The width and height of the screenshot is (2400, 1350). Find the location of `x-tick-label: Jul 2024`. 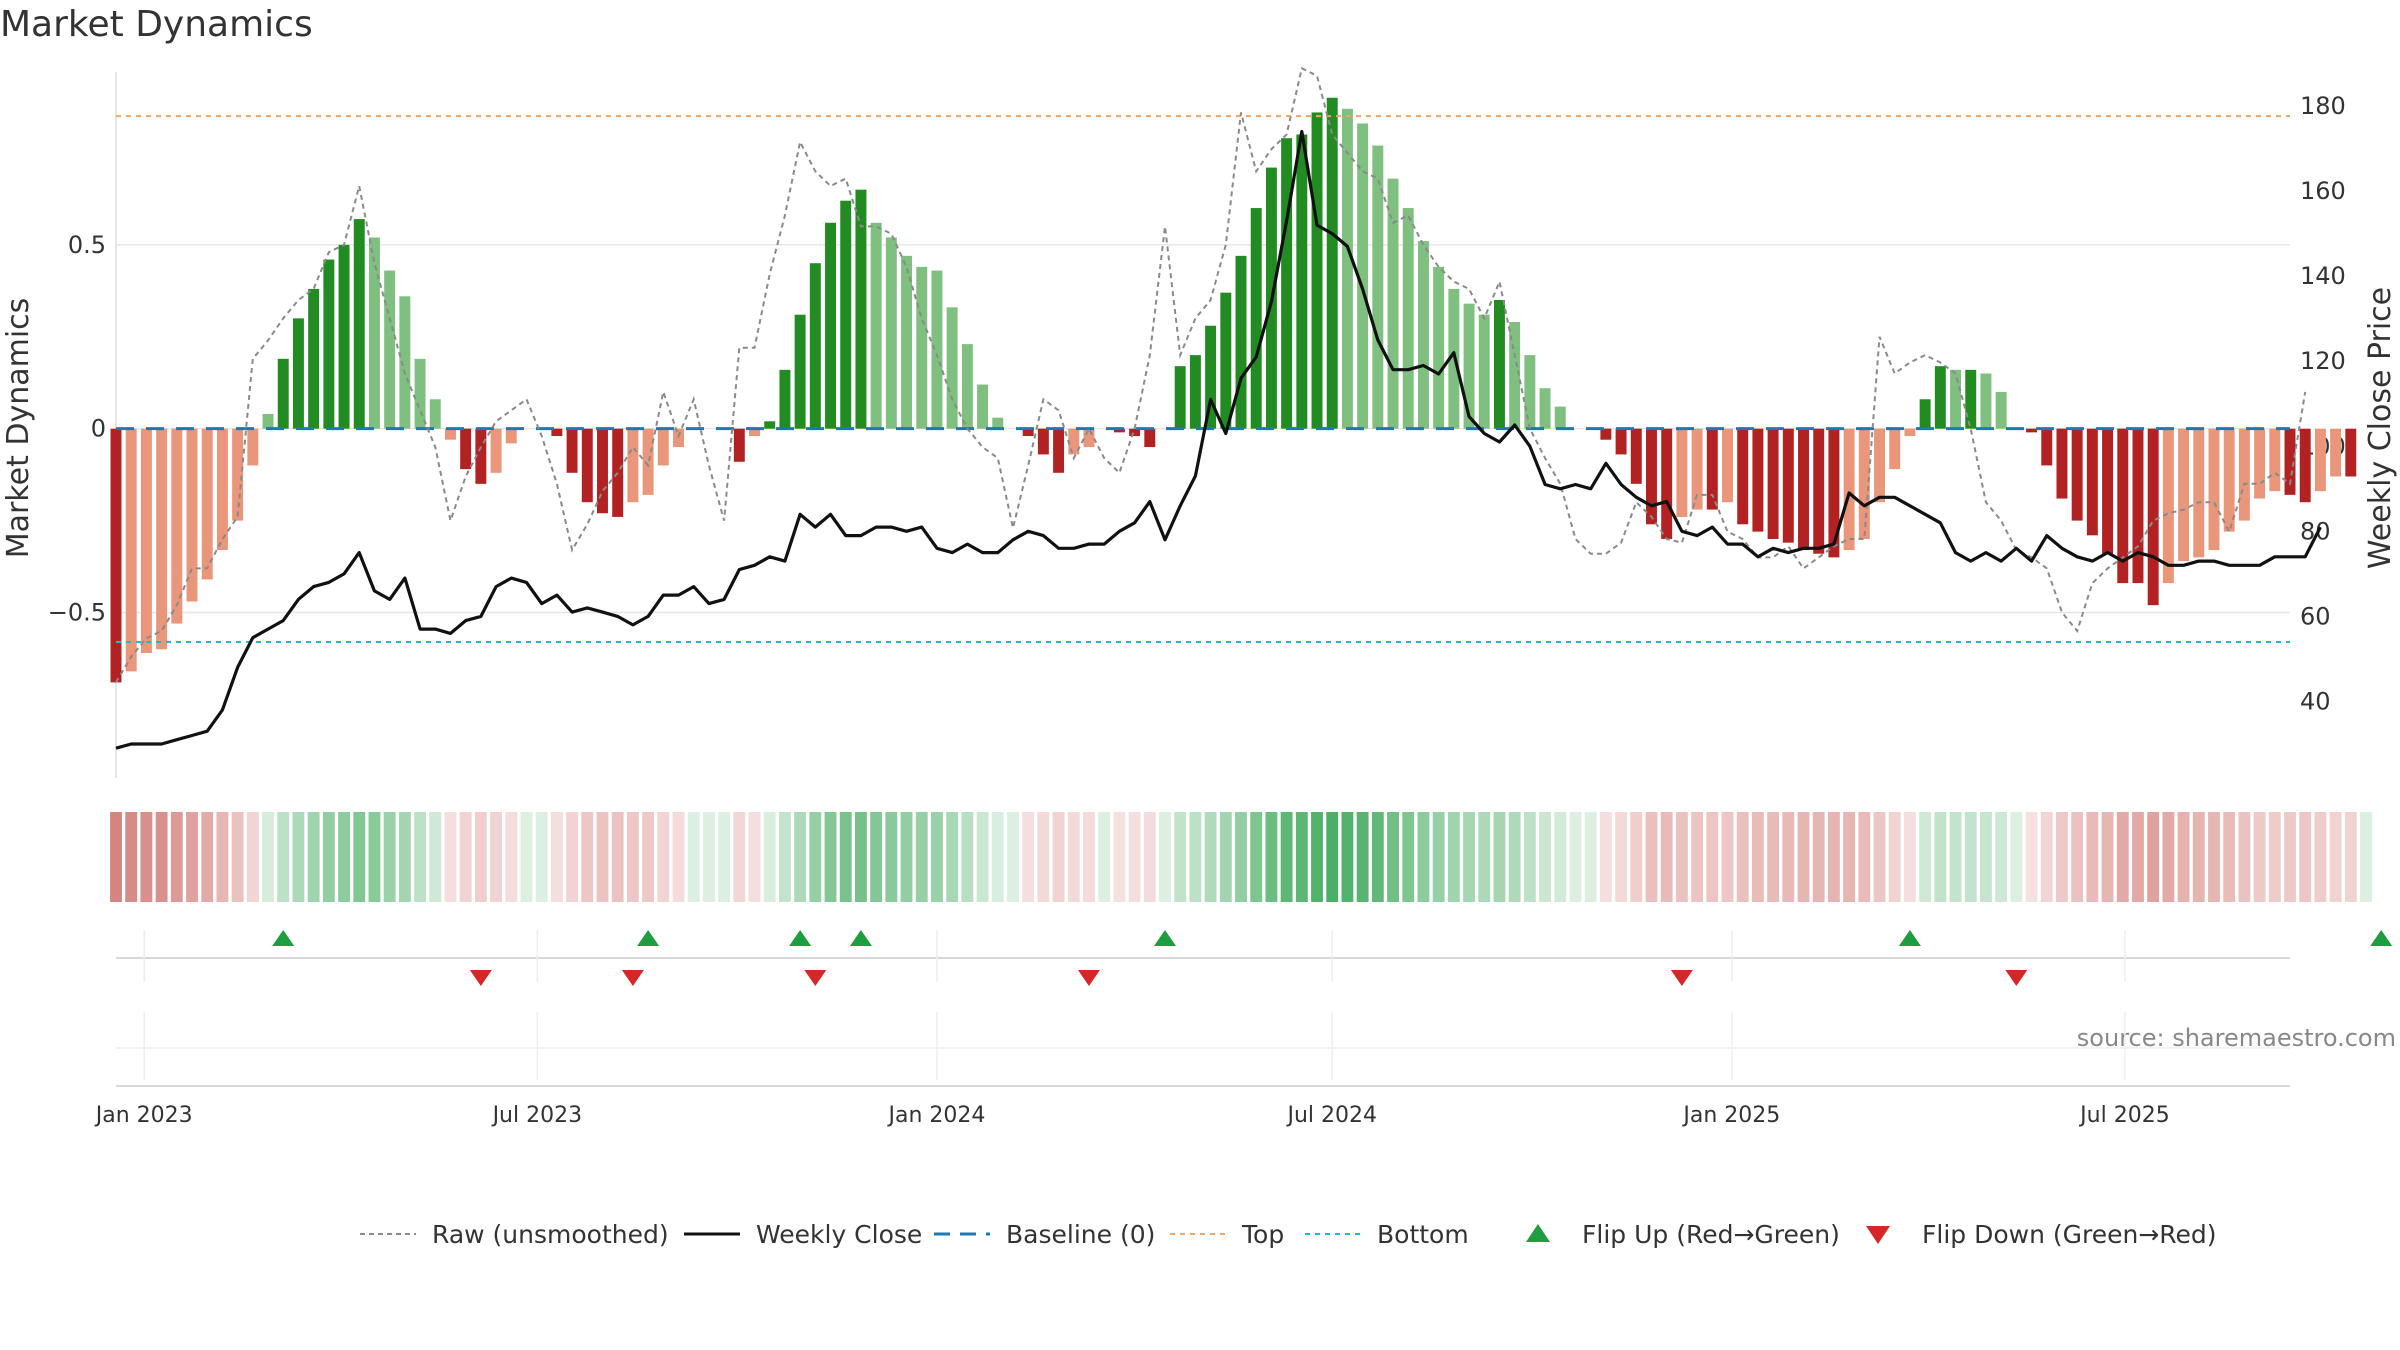

x-tick-label: Jul 2024 is located at coordinates (1331, 1115).